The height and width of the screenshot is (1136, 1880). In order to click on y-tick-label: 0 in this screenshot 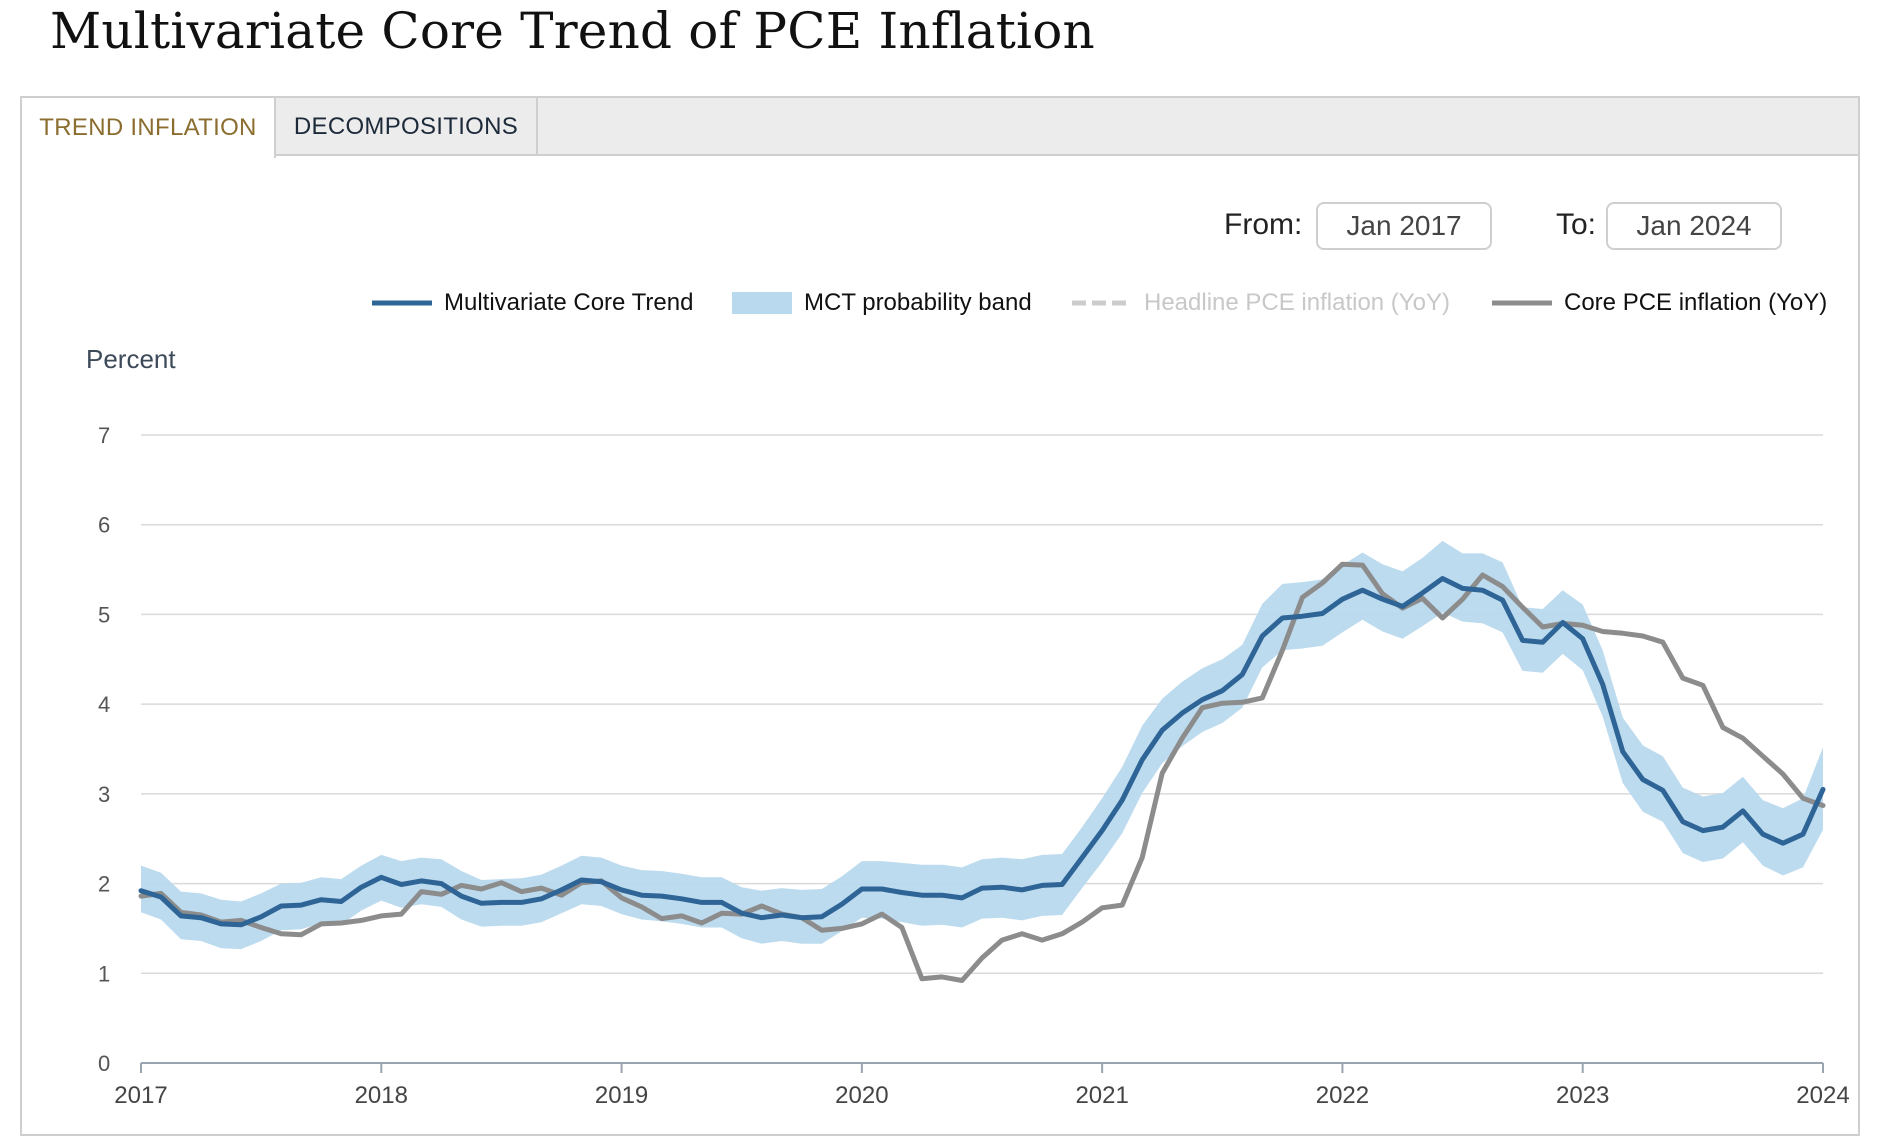, I will do `click(104, 1063)`.